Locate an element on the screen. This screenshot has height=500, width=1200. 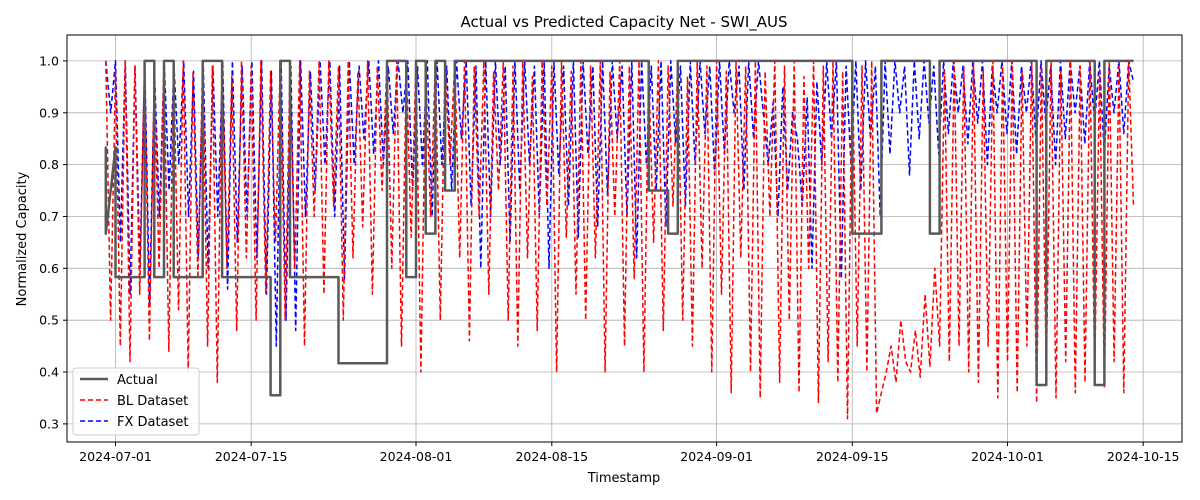
x-tick-label: 2024-07-15 is located at coordinates (251, 456).